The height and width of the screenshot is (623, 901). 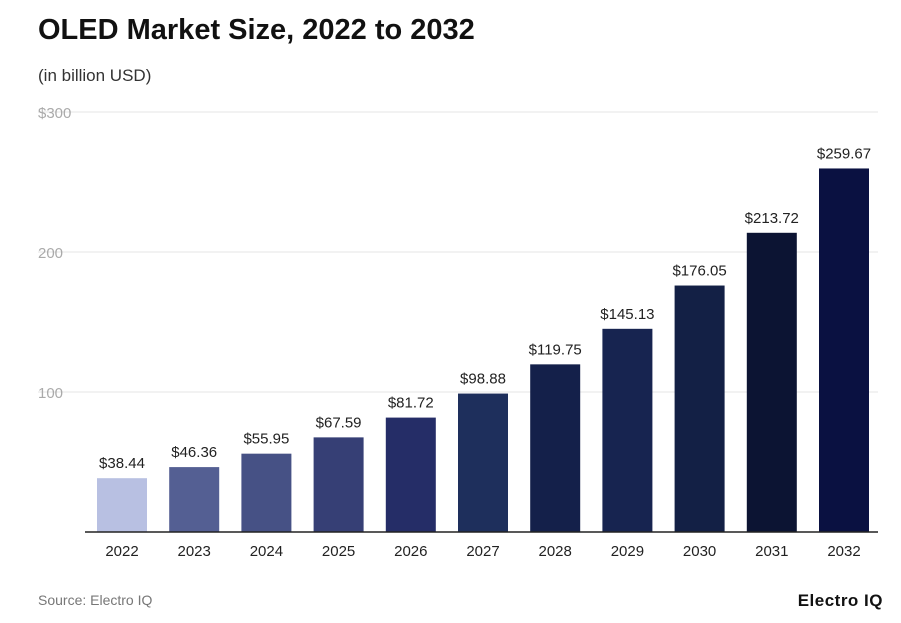 What do you see at coordinates (843, 551) in the screenshot?
I see `x-tick-label: 2032` at bounding box center [843, 551].